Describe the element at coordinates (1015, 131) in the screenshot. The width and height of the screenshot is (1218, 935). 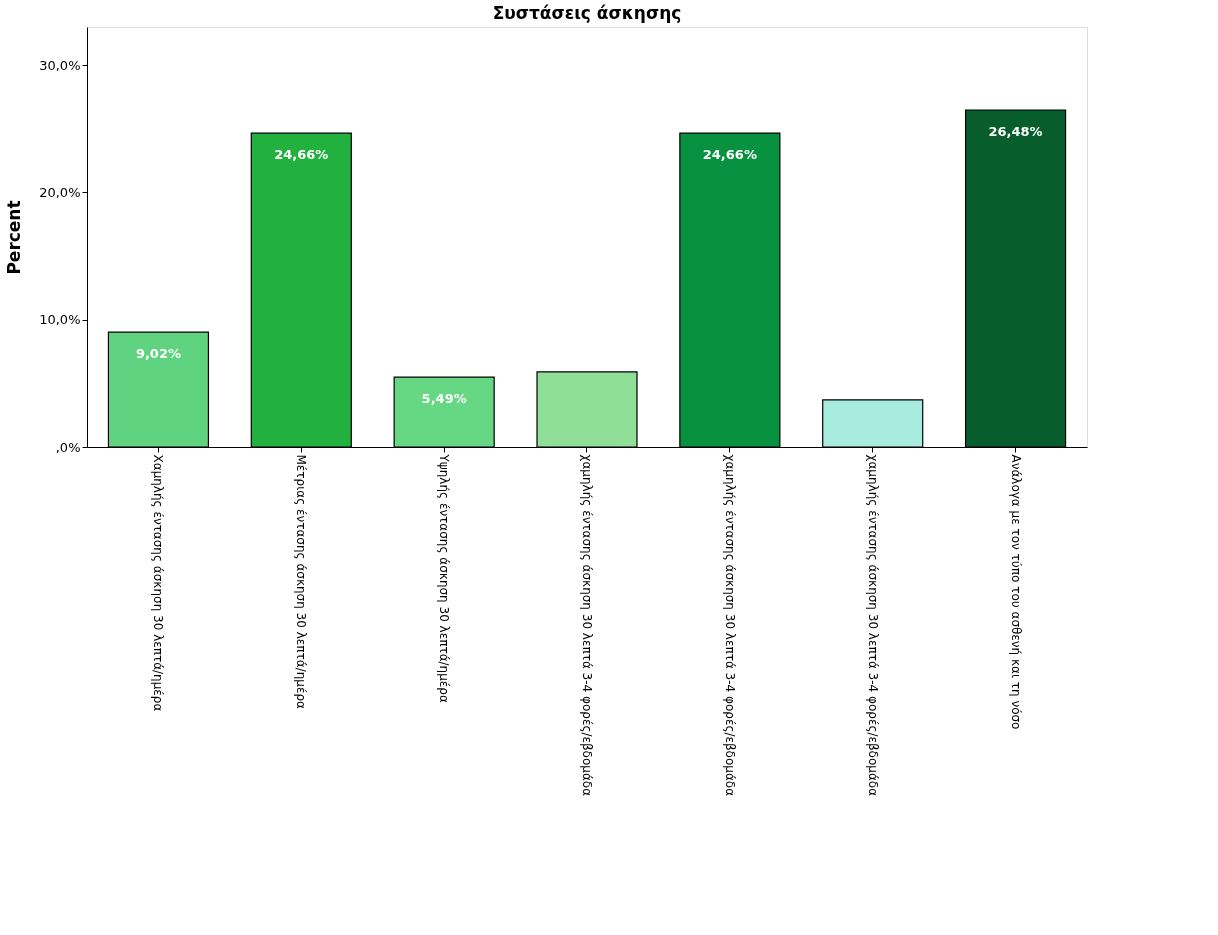
I see `data-label: 26,48%` at that location.